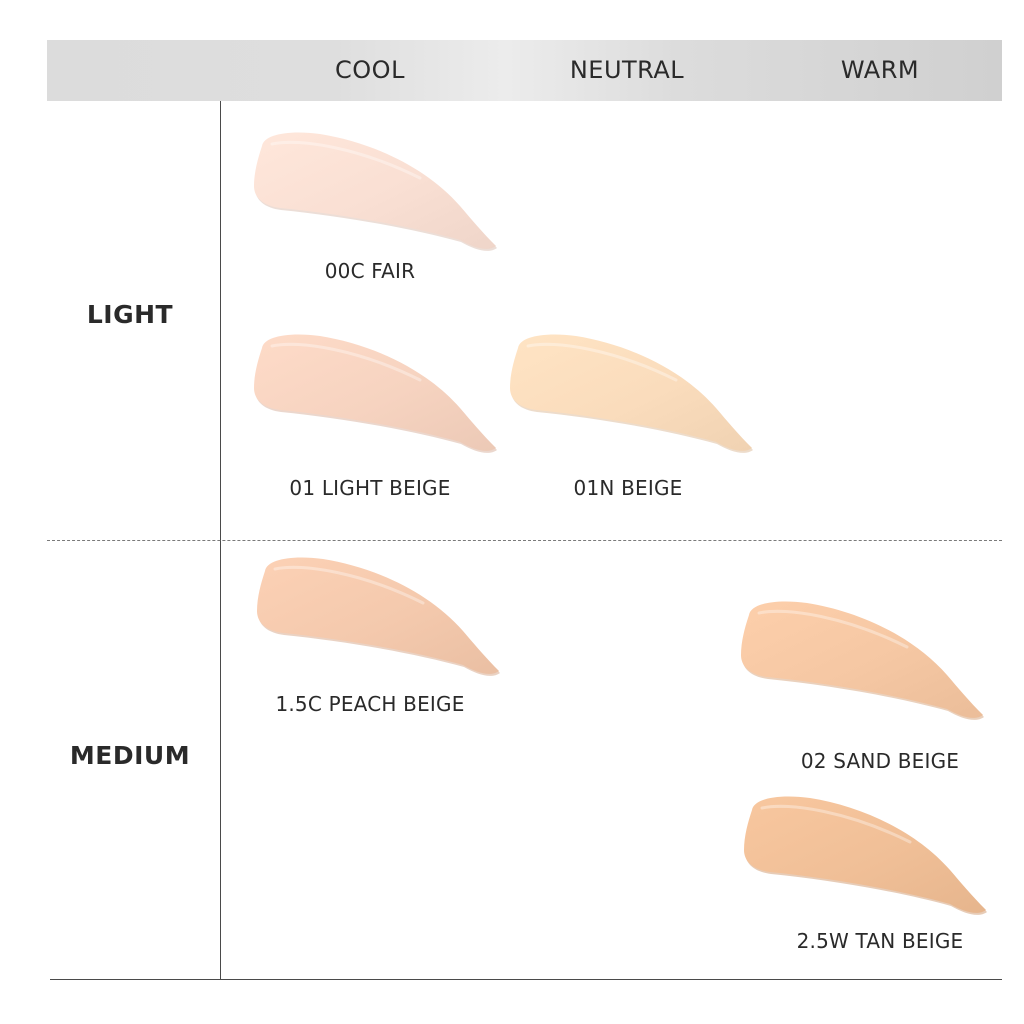 This screenshot has width=1024, height=1024. Describe the element at coordinates (628, 488) in the screenshot. I see `shade-label-01n-beige: 01N BEIGE` at that location.